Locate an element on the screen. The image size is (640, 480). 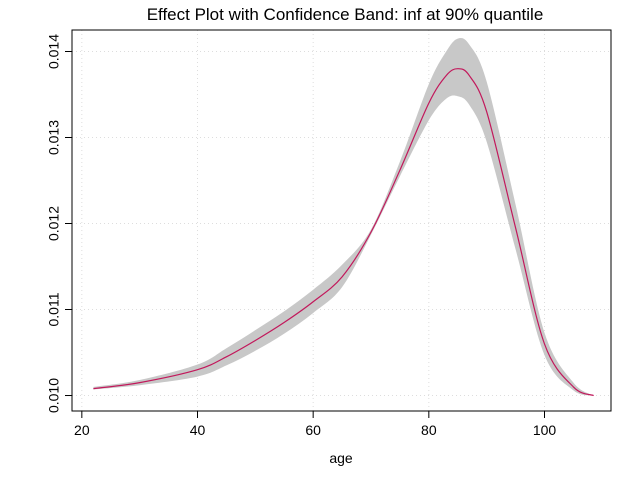
y-tick-label: 0.010 is located at coordinates (54, 395).